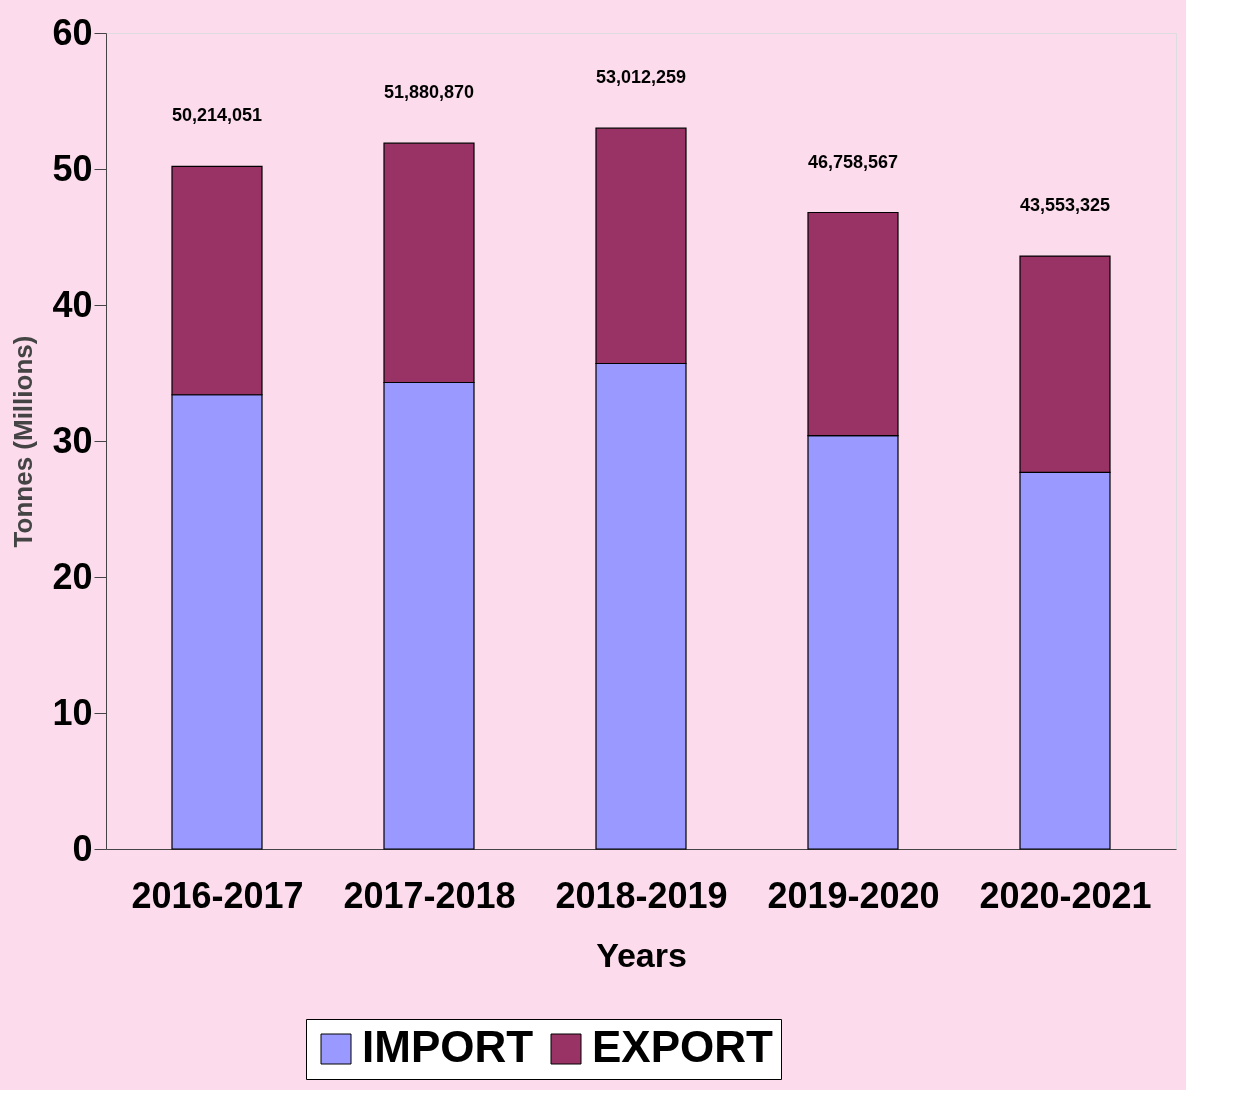  Describe the element at coordinates (72, 440) in the screenshot. I see `y-tick-label: 30` at that location.